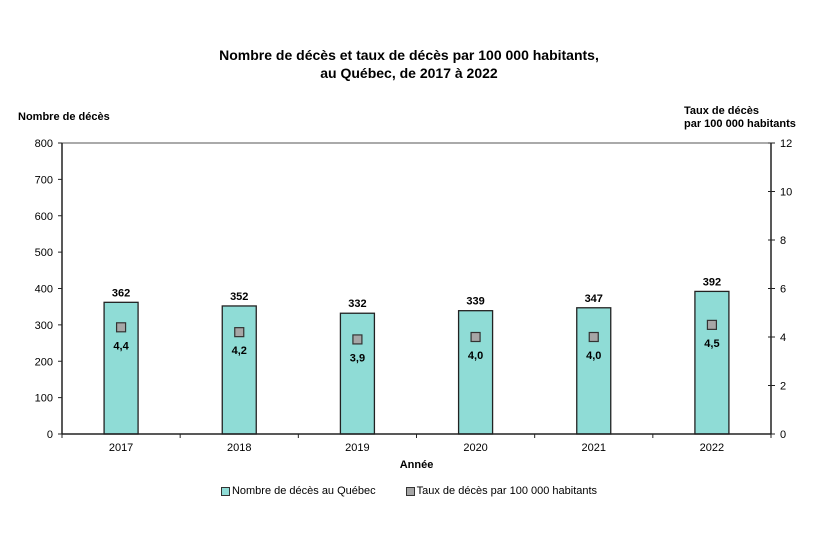  Describe the element at coordinates (239, 332) in the screenshot. I see `rate-marker-2018` at that location.